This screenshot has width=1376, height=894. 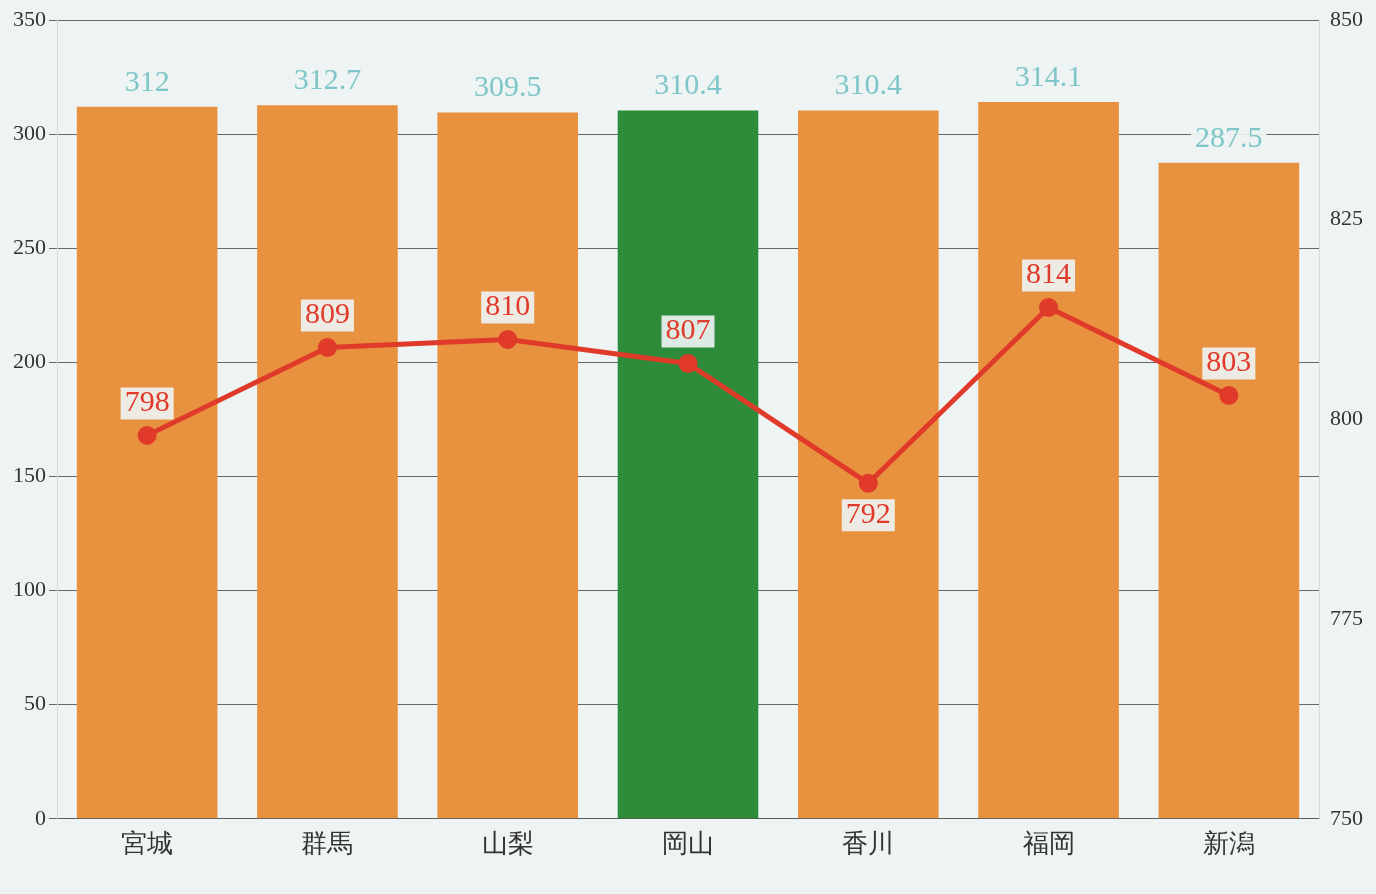 What do you see at coordinates (688, 329) in the screenshot?
I see `data-label: 807` at bounding box center [688, 329].